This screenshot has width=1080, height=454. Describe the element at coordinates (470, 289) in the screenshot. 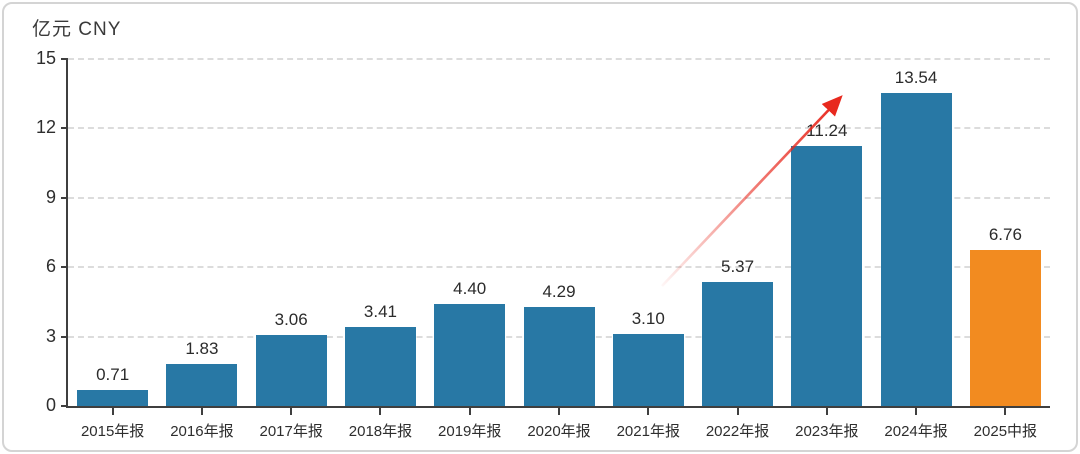

I see `bar-value-label: 4.40` at that location.